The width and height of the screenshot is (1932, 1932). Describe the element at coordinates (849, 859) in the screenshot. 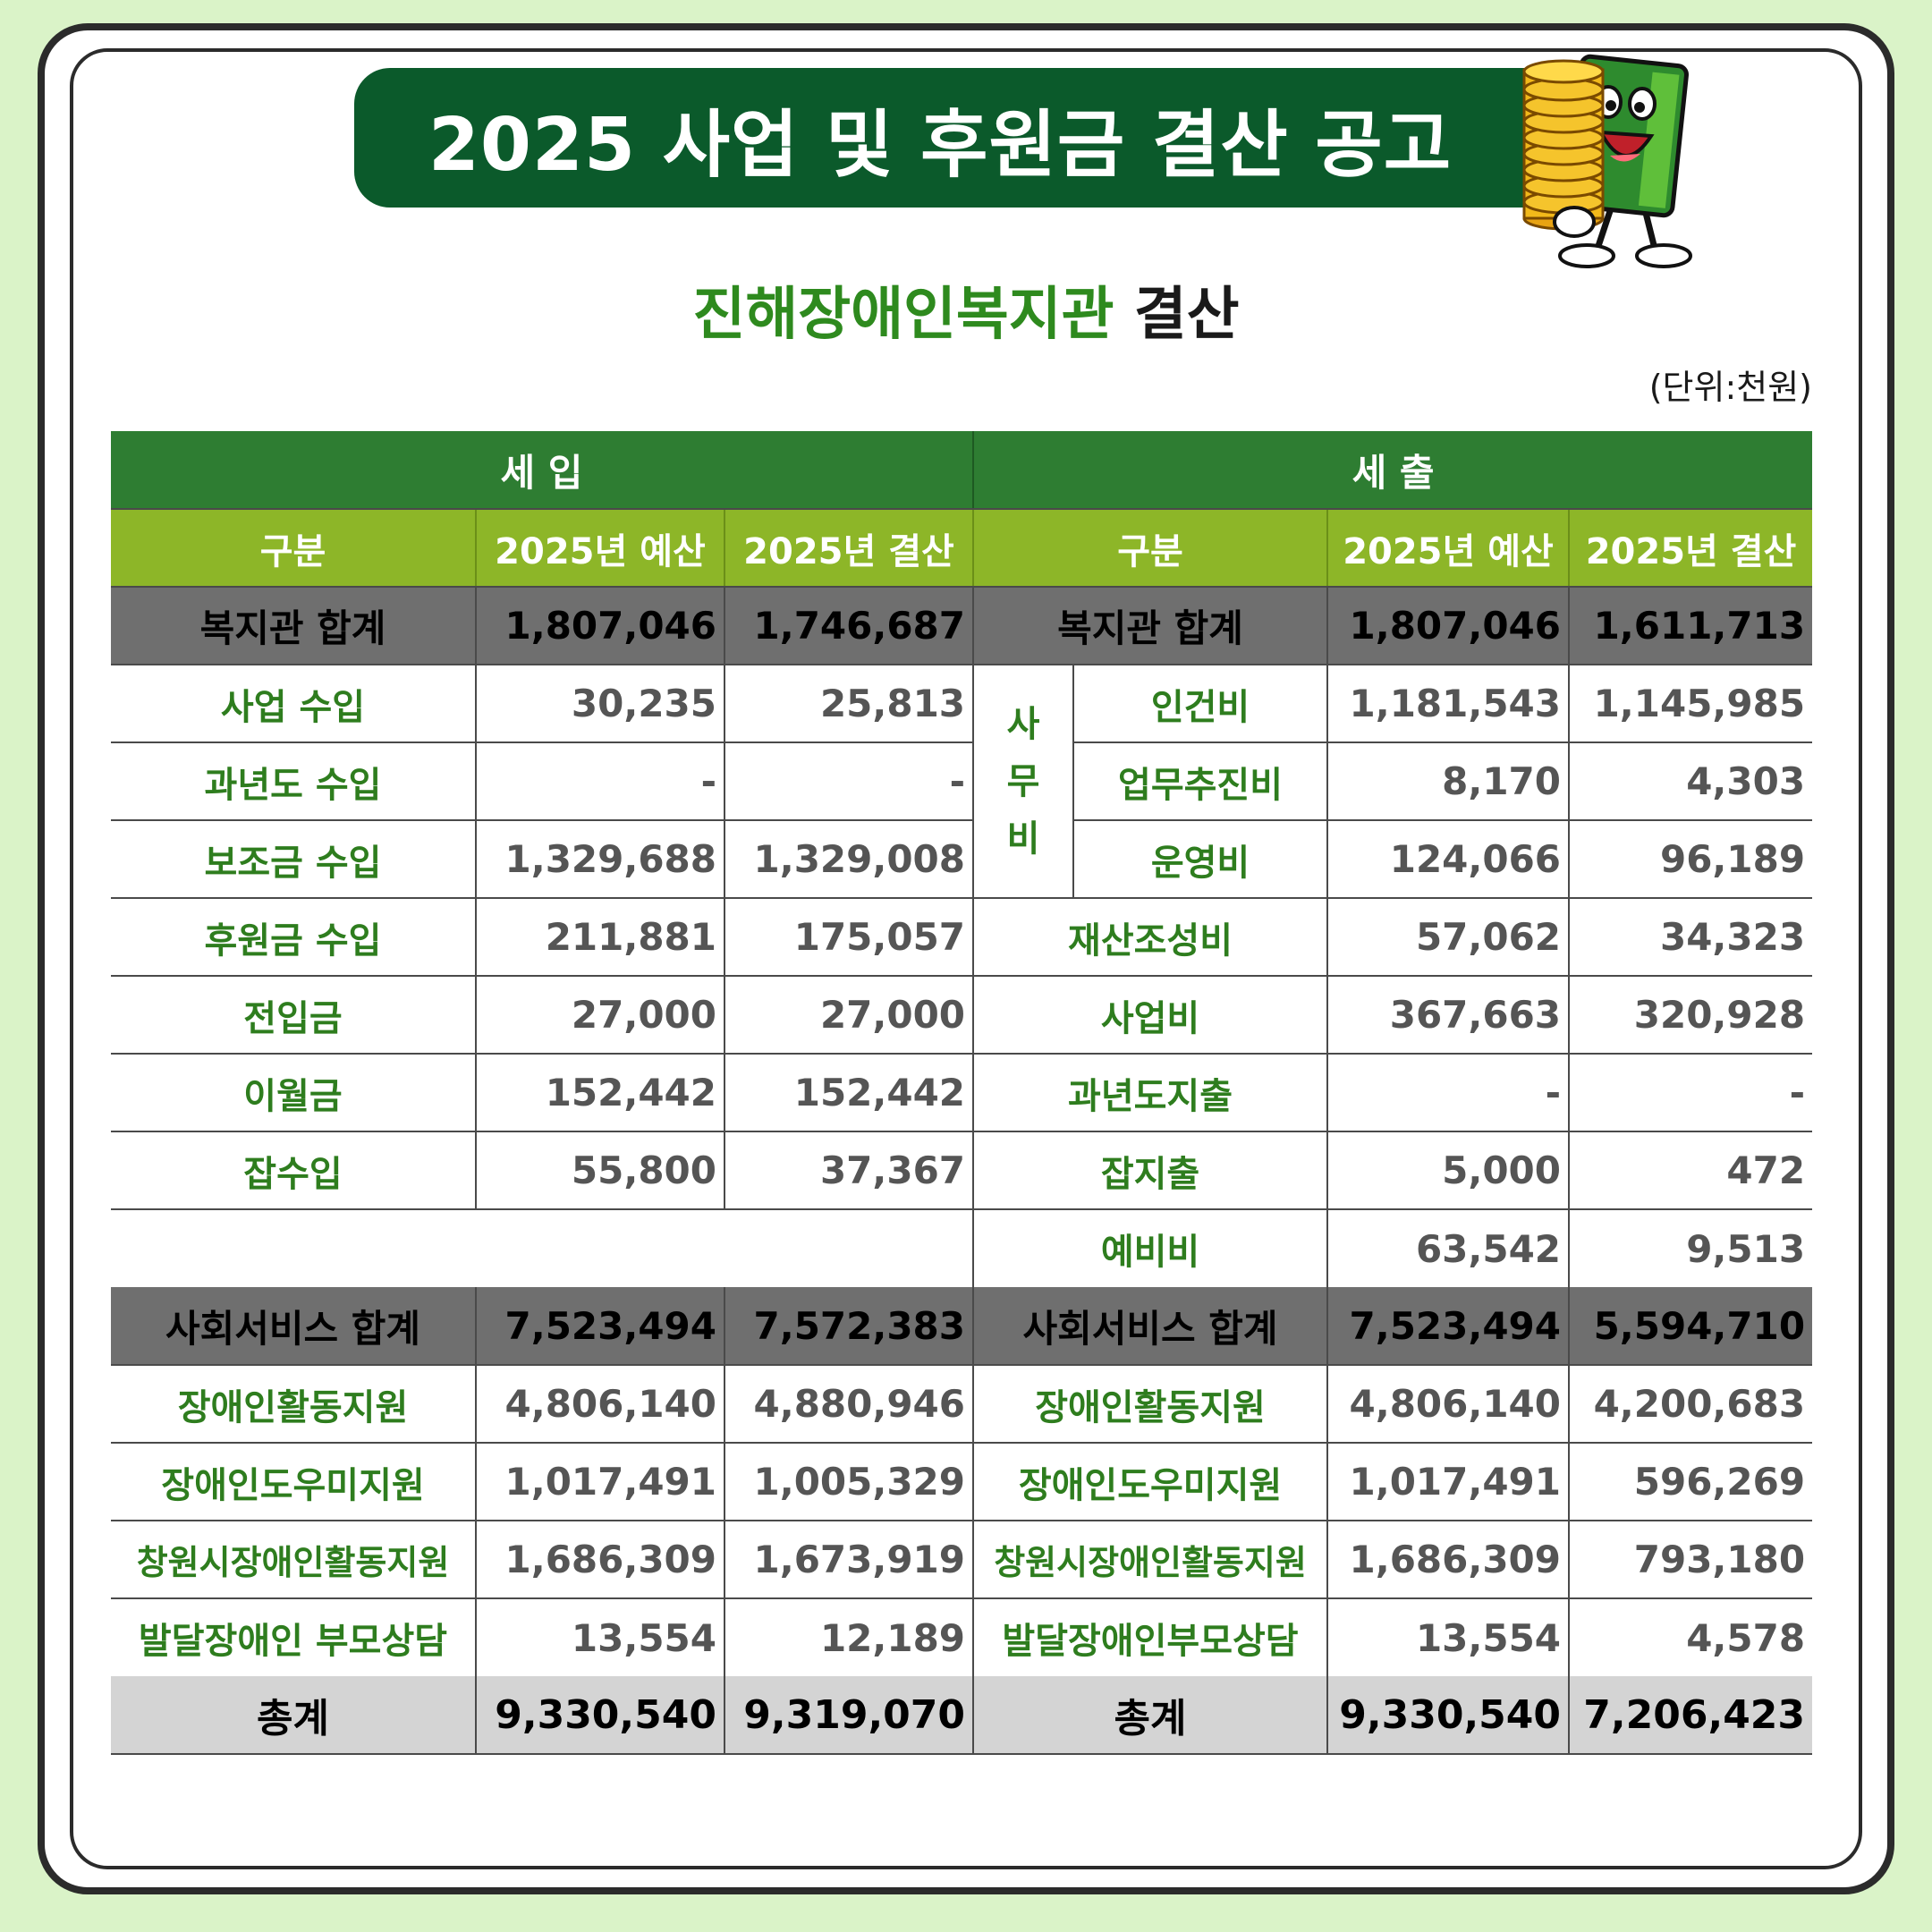

I see `income-settlement: 1,329,008` at that location.